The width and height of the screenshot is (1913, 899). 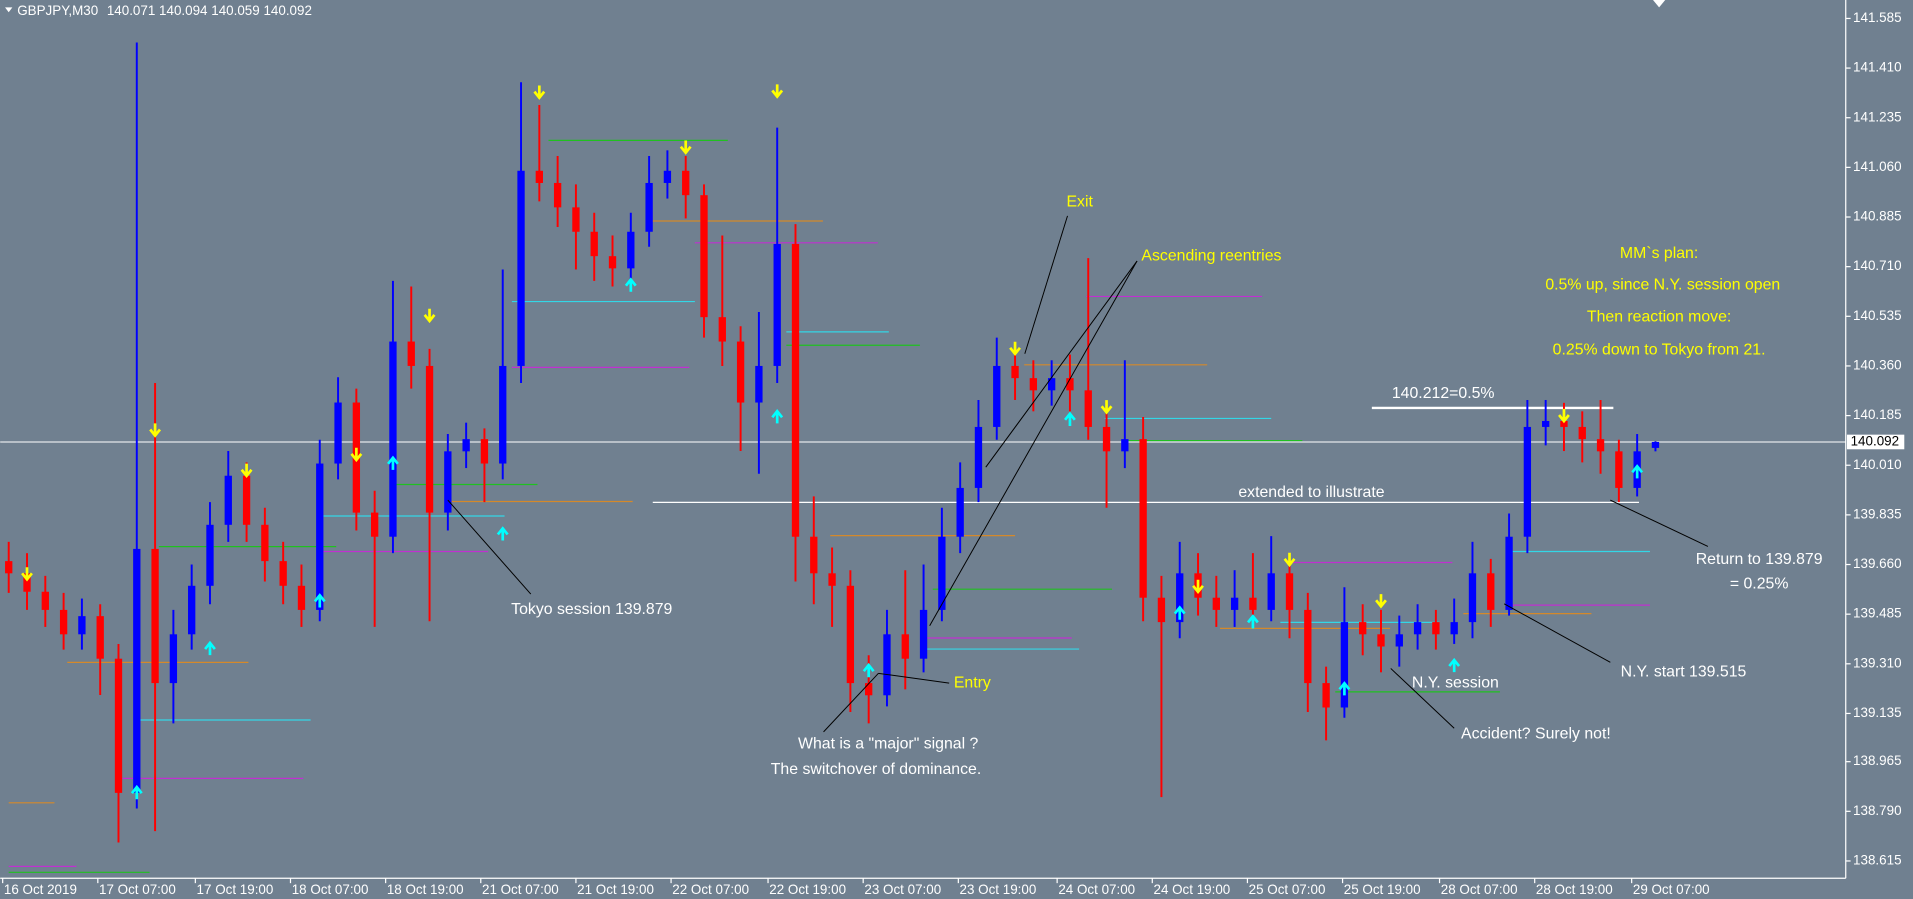 I want to click on annotation: Exit, so click(x=1079, y=202).